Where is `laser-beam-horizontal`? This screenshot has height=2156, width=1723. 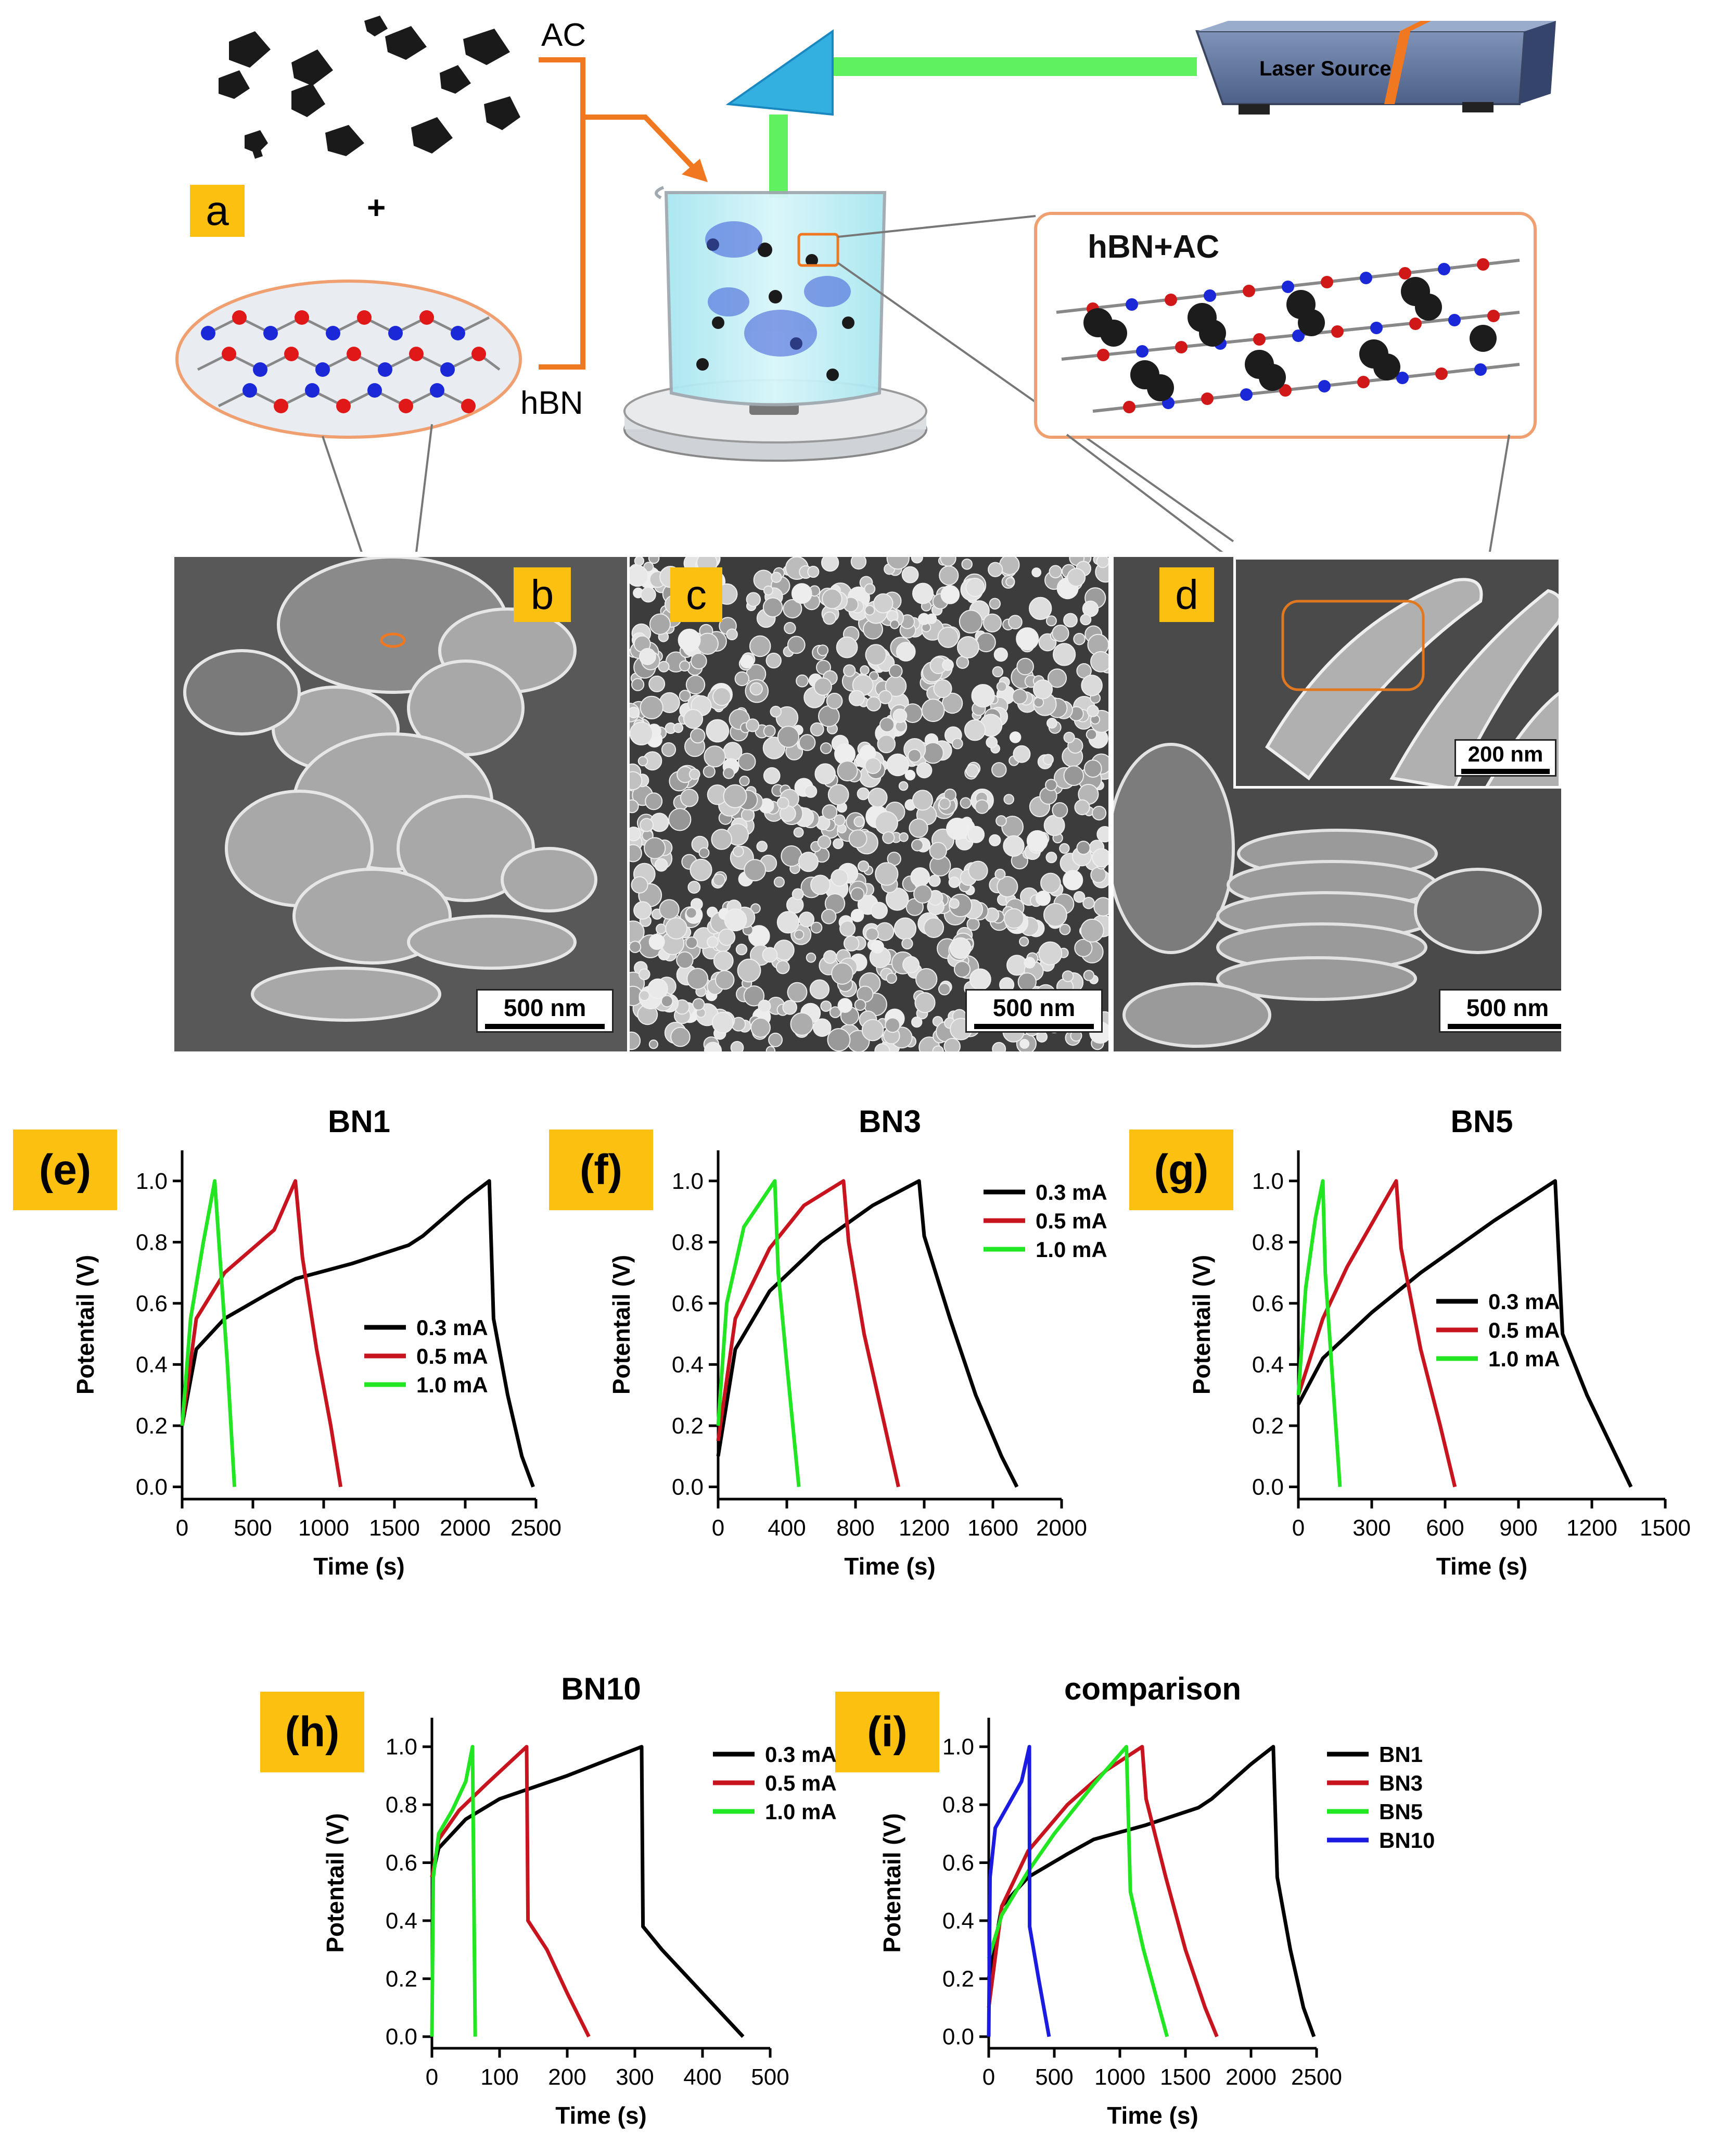 laser-beam-horizontal is located at coordinates (1015, 66).